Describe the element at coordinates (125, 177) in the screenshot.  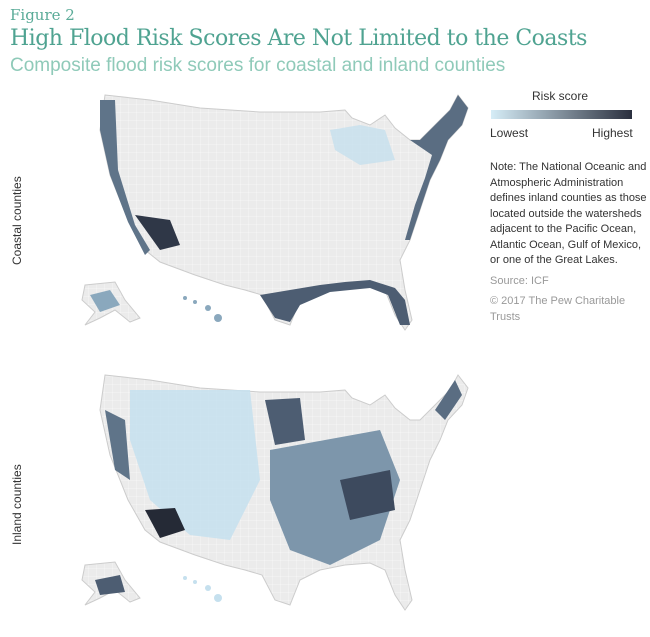
I see `west-coast-risk` at that location.